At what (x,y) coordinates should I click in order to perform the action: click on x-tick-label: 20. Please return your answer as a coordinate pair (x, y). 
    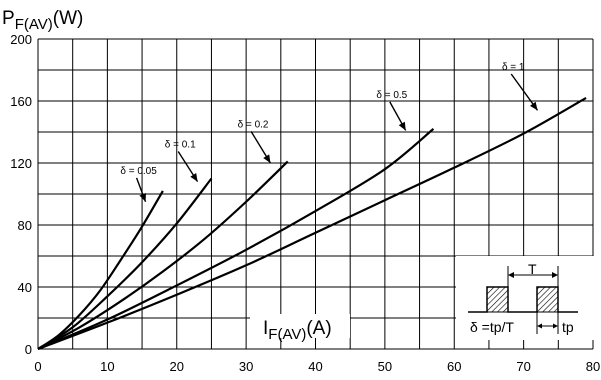
    Looking at the image, I should click on (177, 366).